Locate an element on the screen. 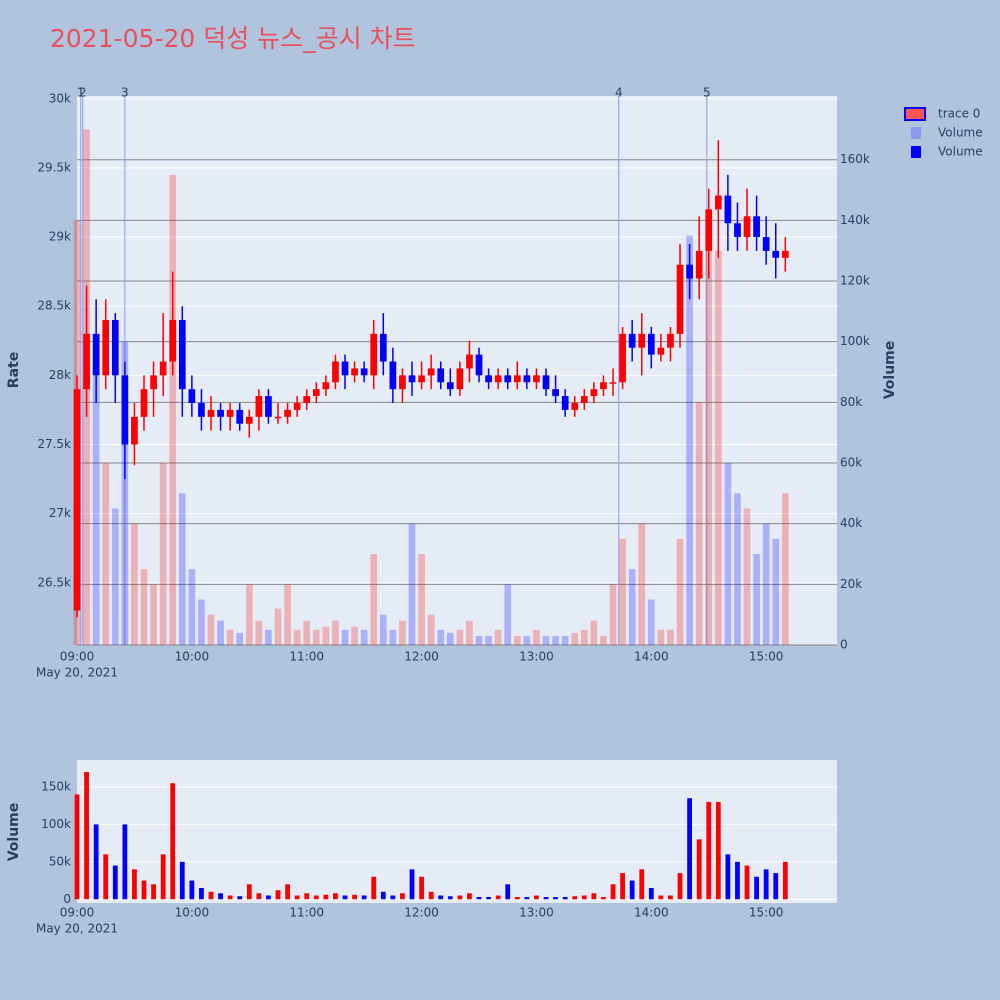  y-tick-label: 27.5k is located at coordinates (54, 444).